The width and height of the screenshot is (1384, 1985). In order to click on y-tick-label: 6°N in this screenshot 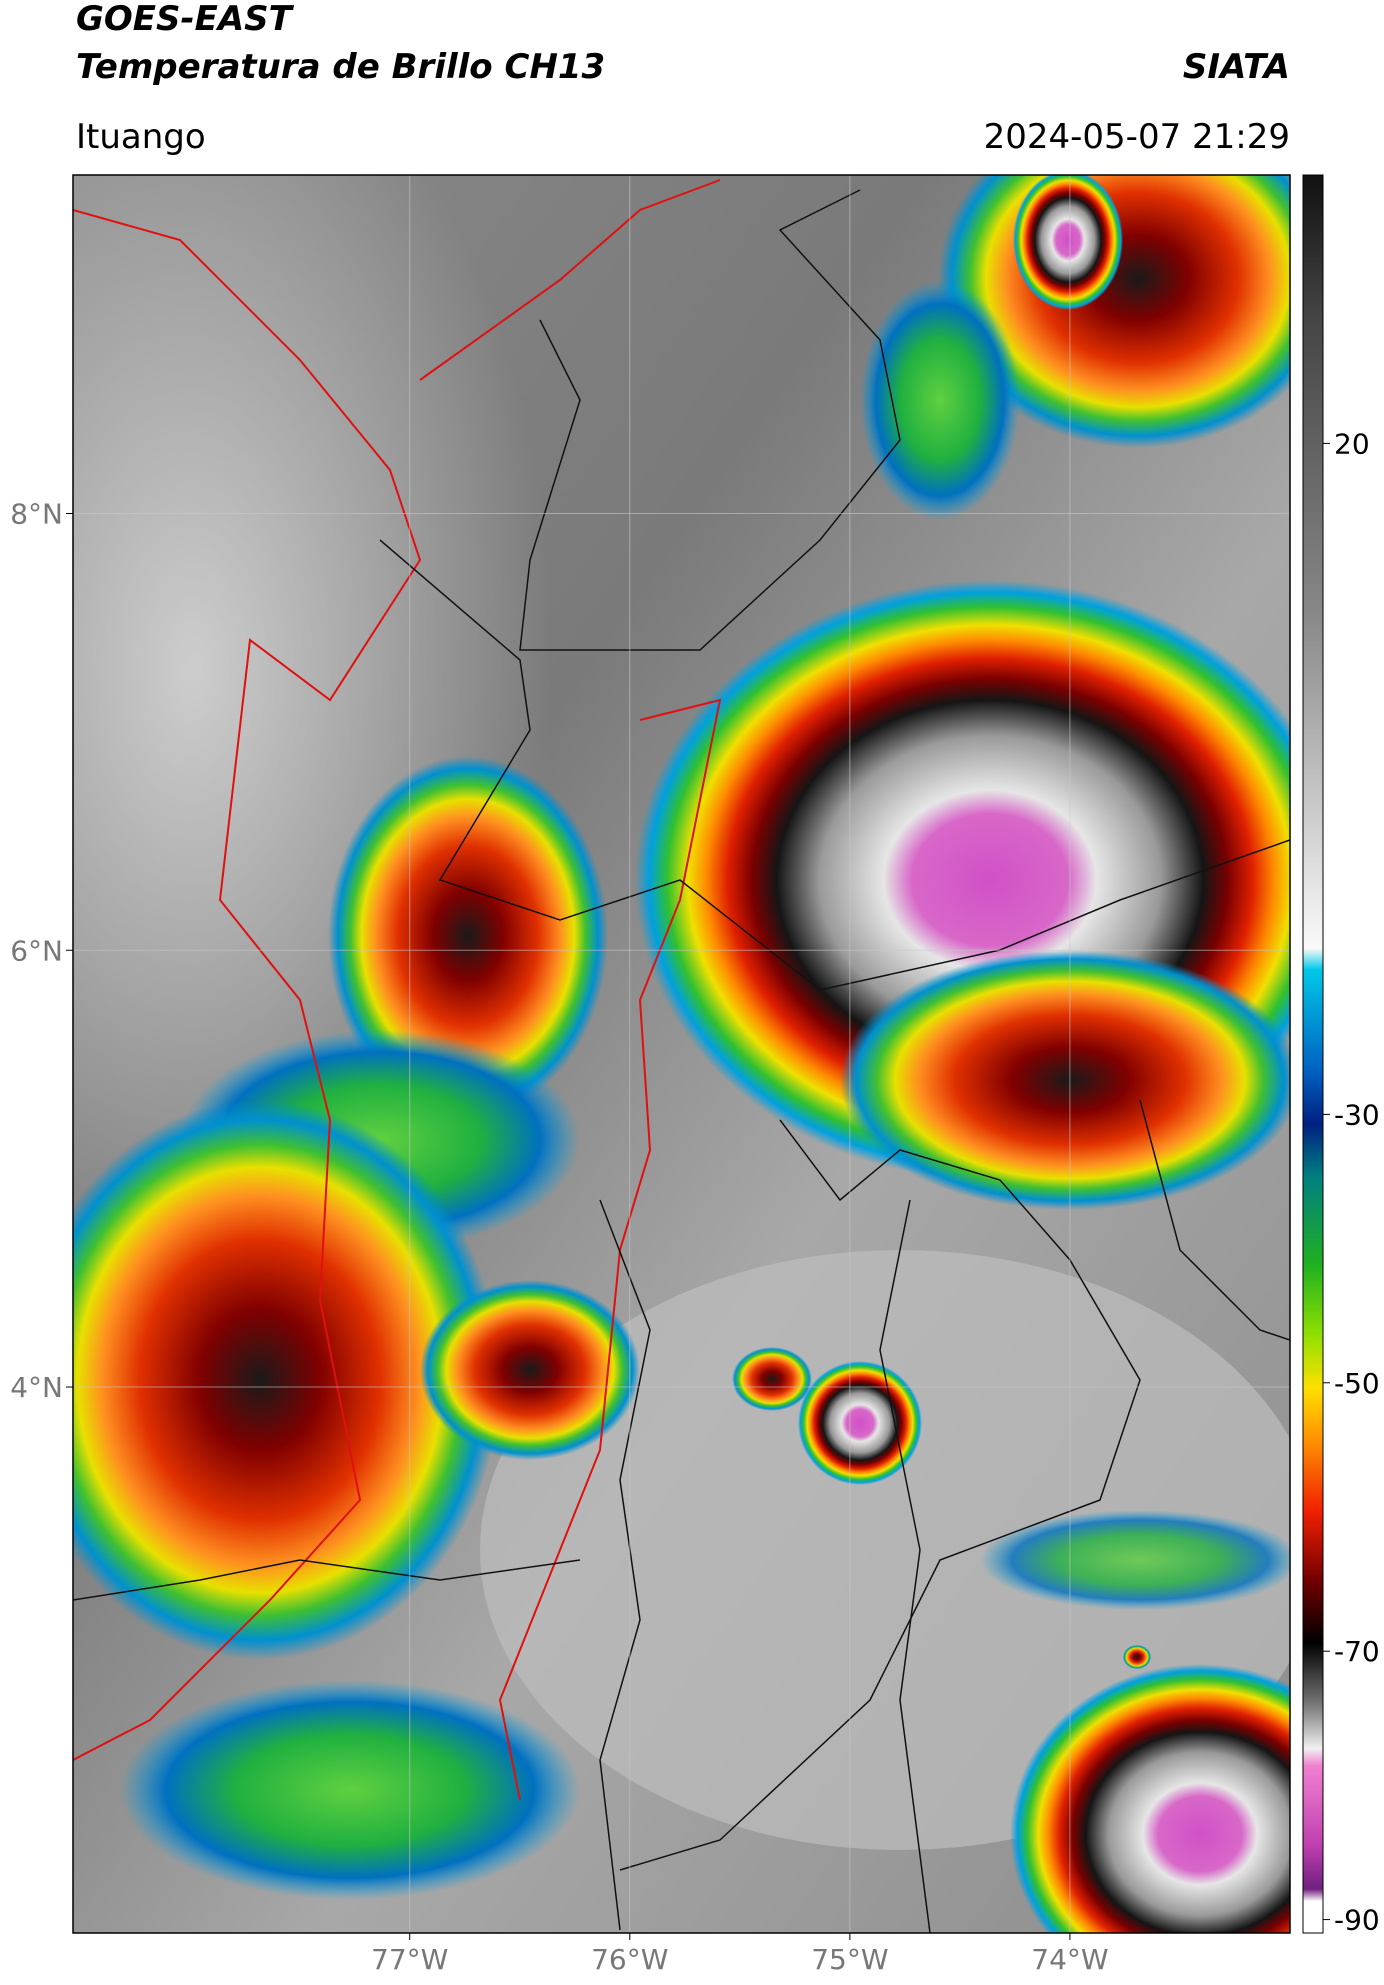, I will do `click(36, 950)`.